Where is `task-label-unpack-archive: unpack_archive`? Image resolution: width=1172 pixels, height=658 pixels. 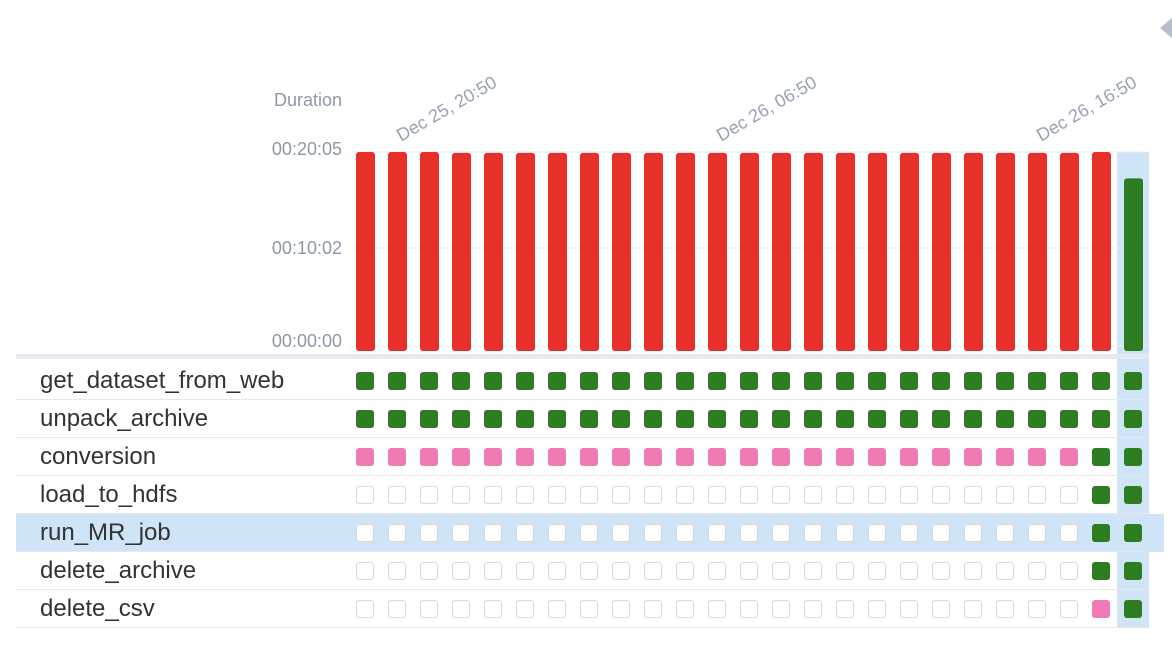
task-label-unpack-archive: unpack_archive is located at coordinates (124, 418).